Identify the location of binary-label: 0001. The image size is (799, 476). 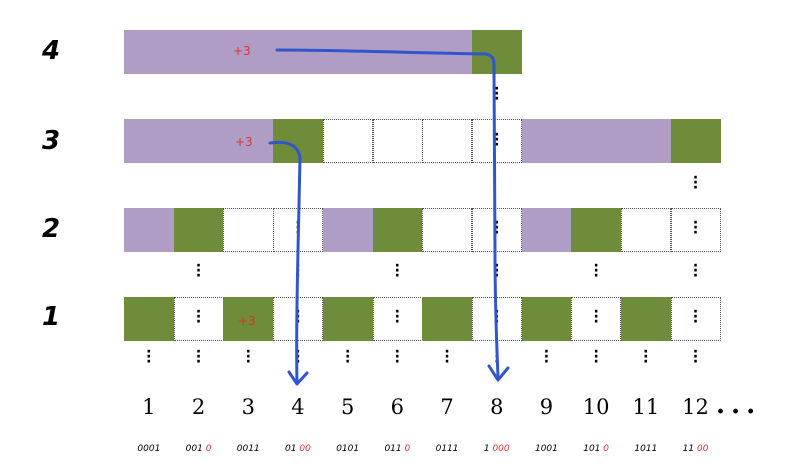
(149, 449).